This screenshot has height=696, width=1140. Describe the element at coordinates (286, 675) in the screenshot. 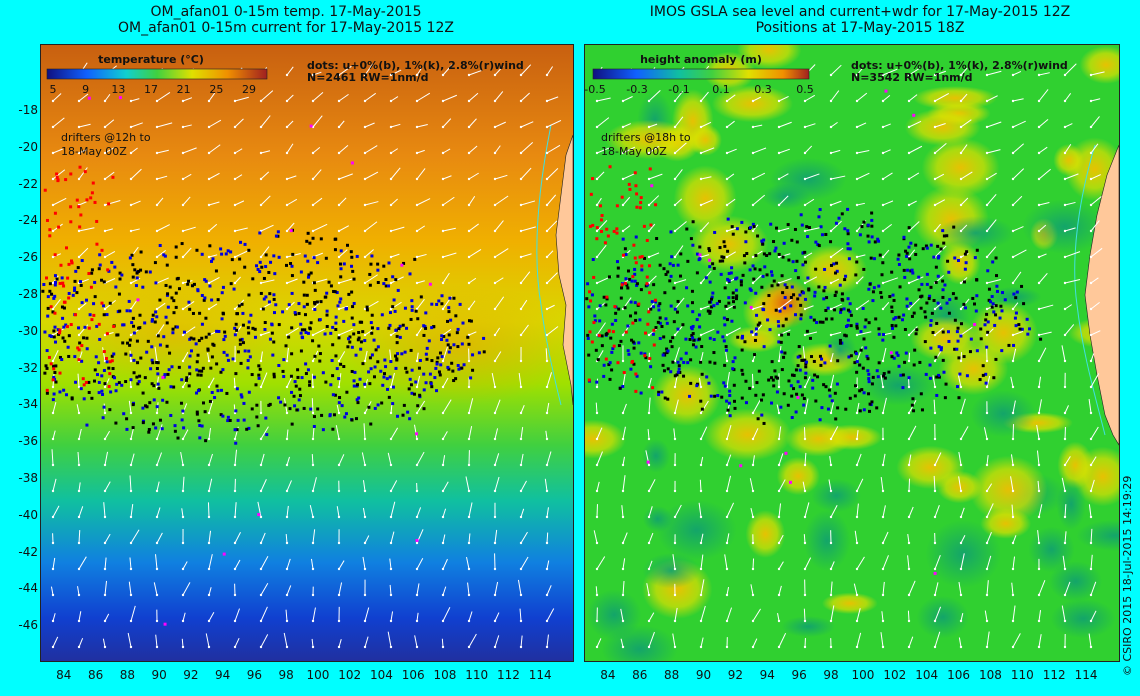

I see `lon-tick-label: 98` at that location.